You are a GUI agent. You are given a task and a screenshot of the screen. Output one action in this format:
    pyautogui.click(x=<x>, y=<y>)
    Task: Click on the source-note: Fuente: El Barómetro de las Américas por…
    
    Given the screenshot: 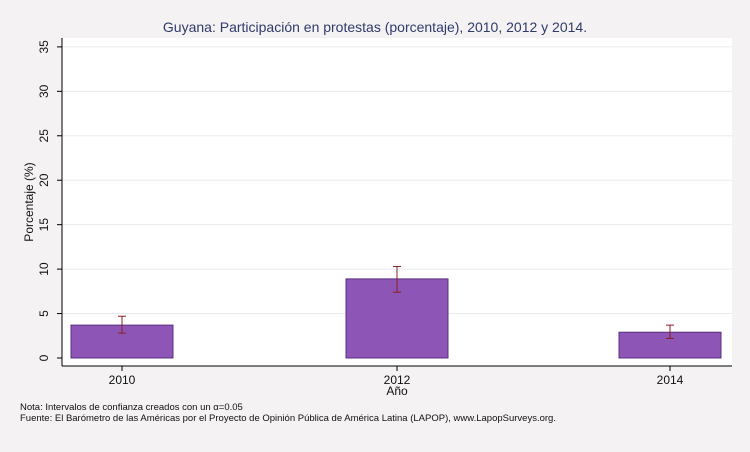 What is the action you would take?
    pyautogui.click(x=288, y=418)
    